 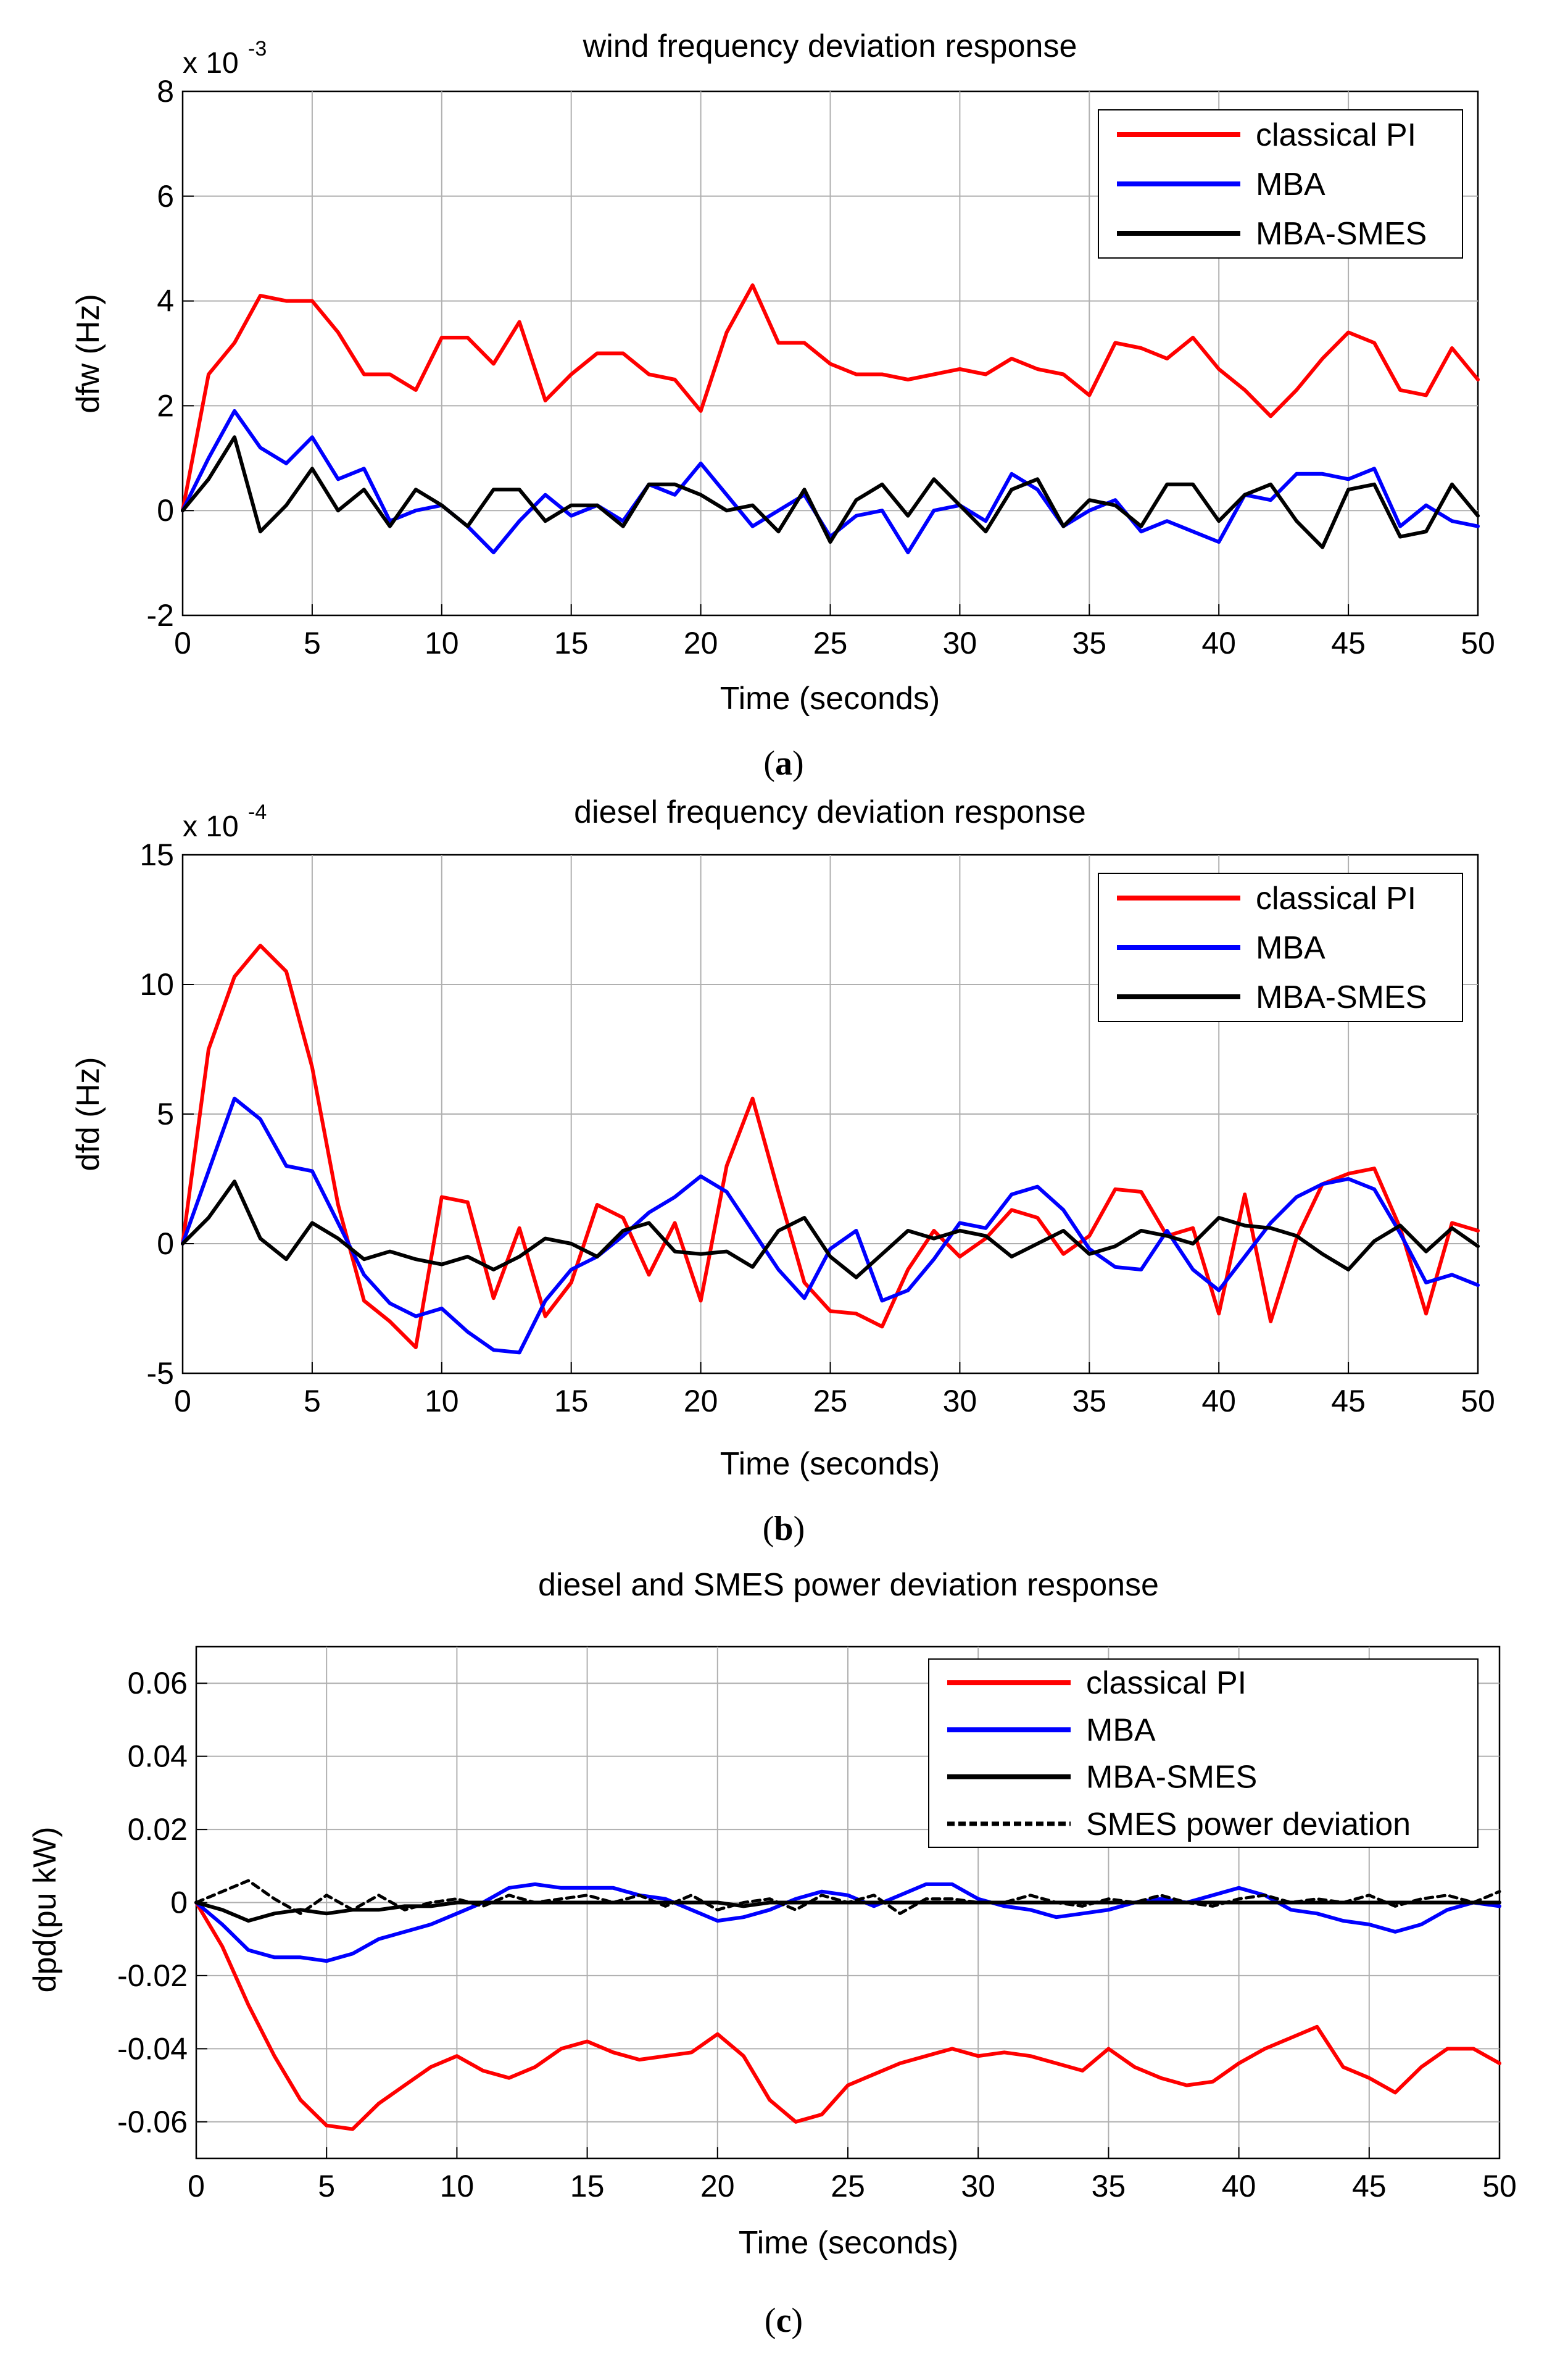 I want to click on panel-c-title: diesel and SMES power deviation response, so click(x=848, y=1585).